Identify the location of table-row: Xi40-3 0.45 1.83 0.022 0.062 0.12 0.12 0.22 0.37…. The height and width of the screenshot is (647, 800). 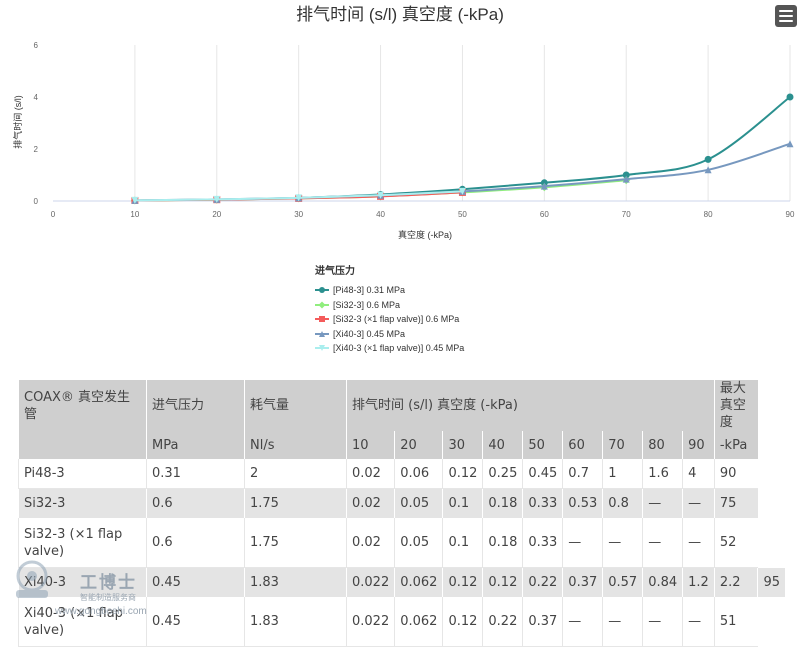
(401, 582).